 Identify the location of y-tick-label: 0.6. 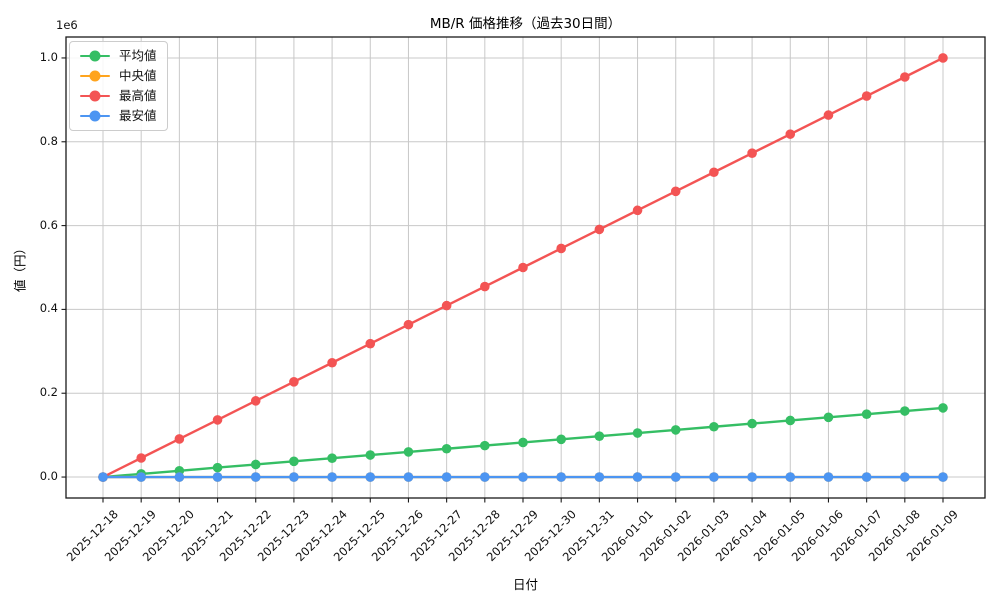
(48, 224).